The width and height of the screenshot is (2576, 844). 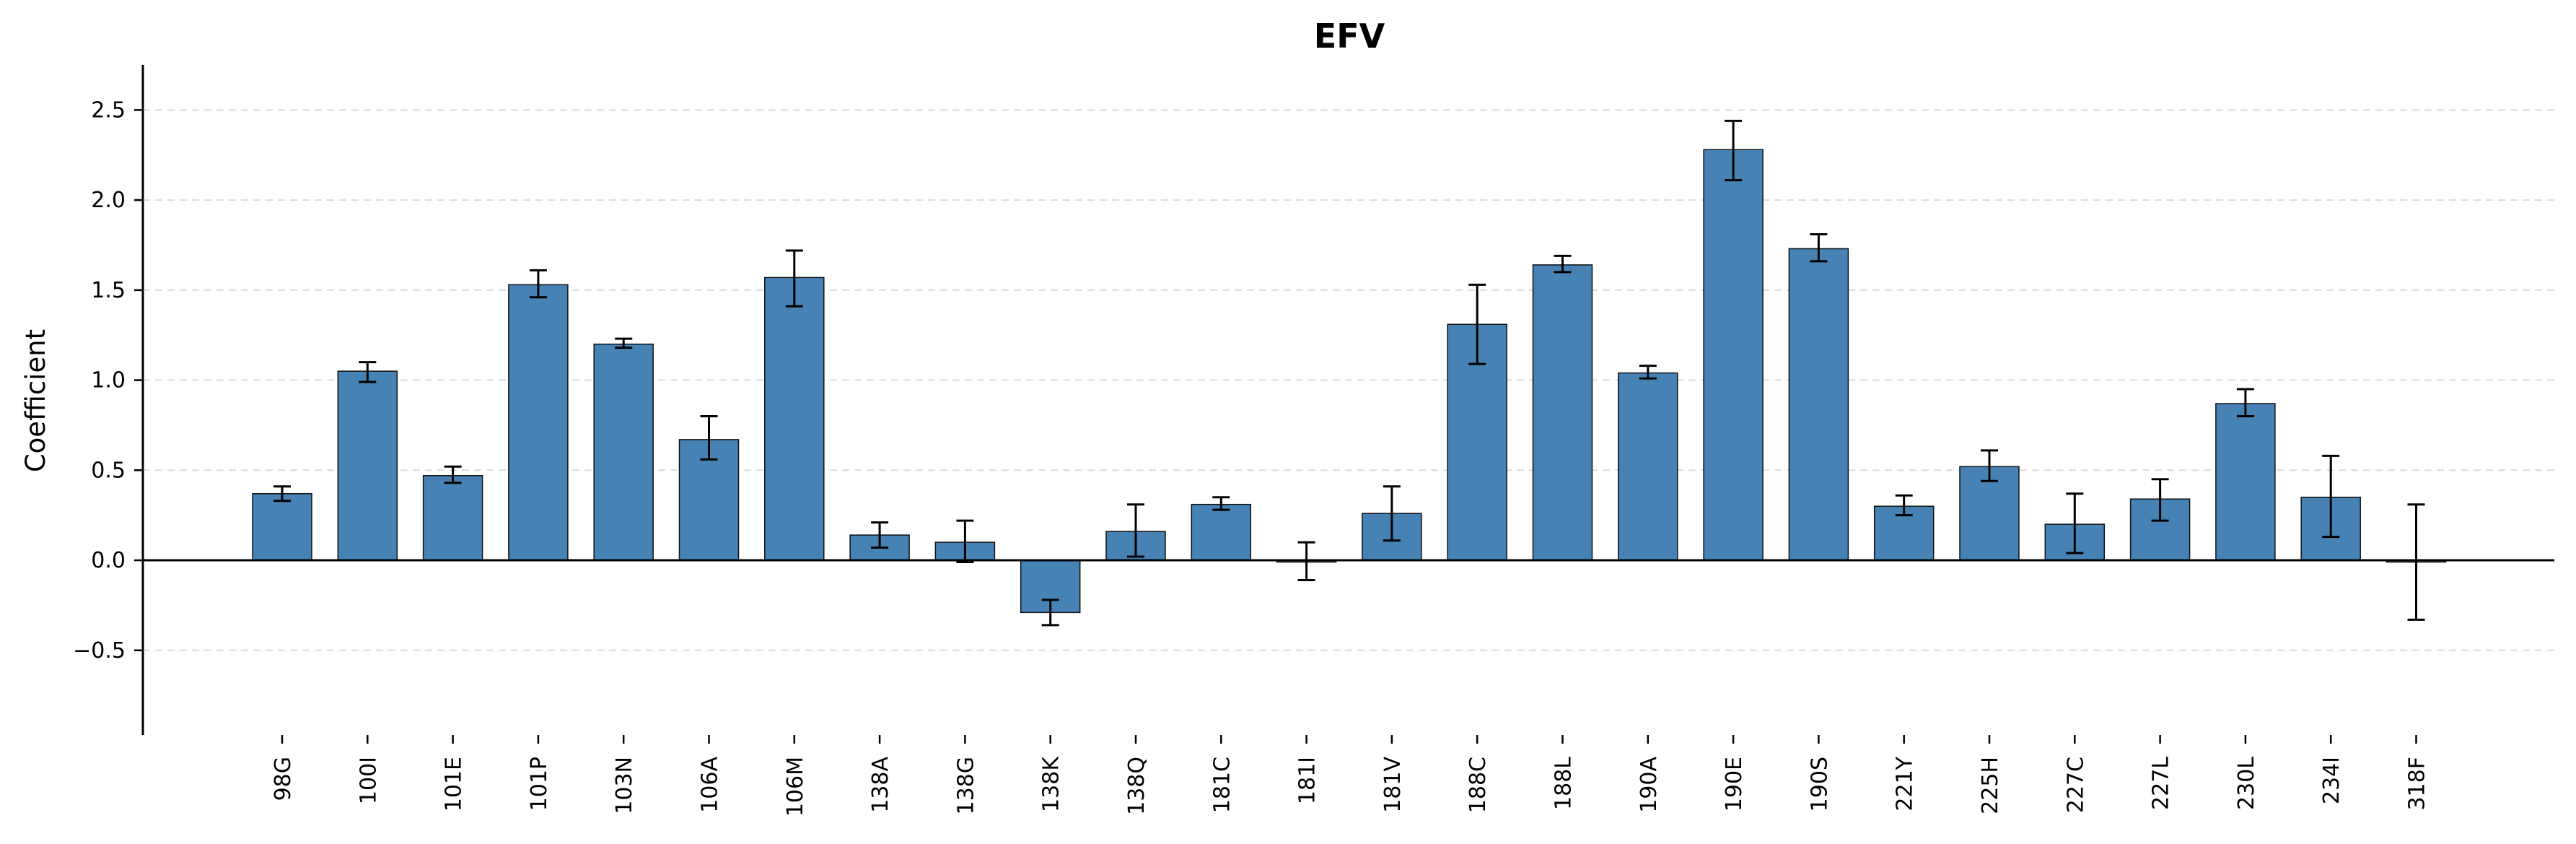 I want to click on x-tick-label: 234I, so click(x=2331, y=780).